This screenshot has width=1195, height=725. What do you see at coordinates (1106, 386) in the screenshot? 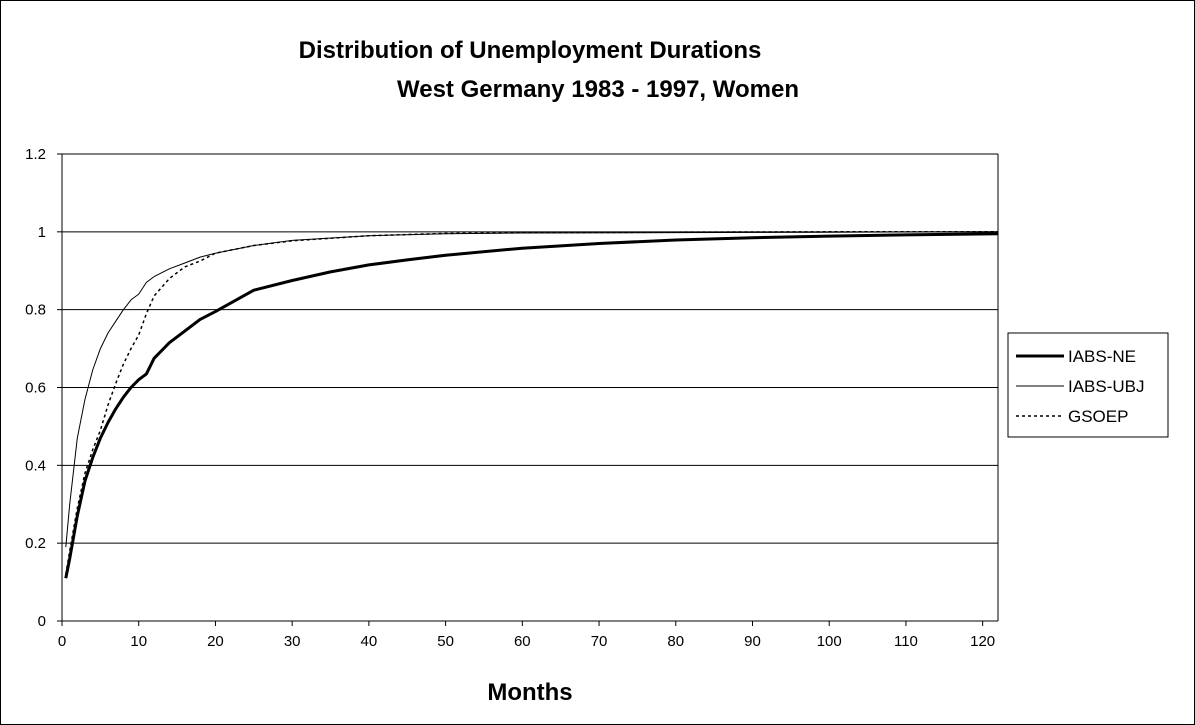
I see `legend-label-1: IABS-UBJ` at bounding box center [1106, 386].